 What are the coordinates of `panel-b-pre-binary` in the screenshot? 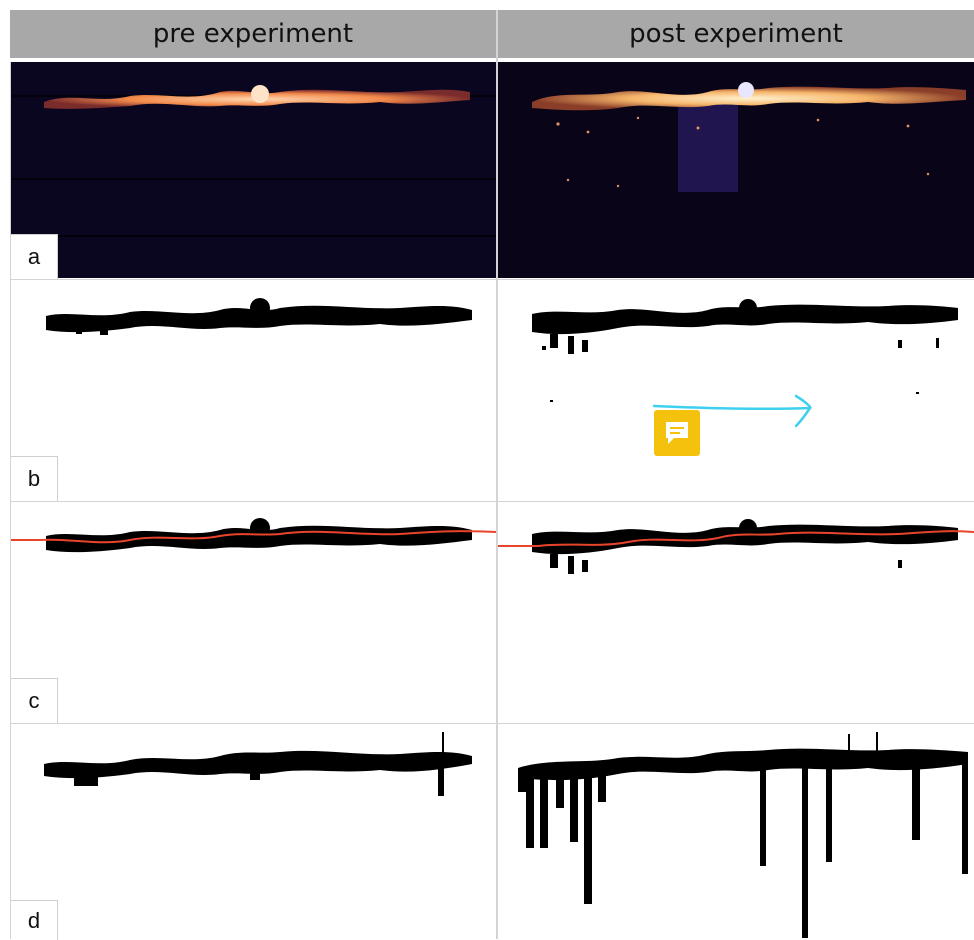 It's located at (253, 390).